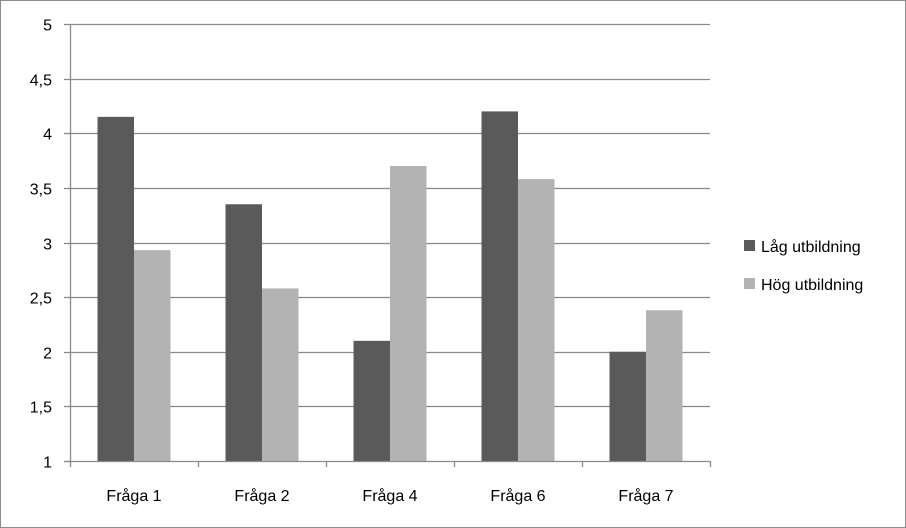 Image resolution: width=906 pixels, height=528 pixels. I want to click on y-tick-labels: 1 1,5 2 2,5 3 3,5 4 4,5 5, so click(41, 245).